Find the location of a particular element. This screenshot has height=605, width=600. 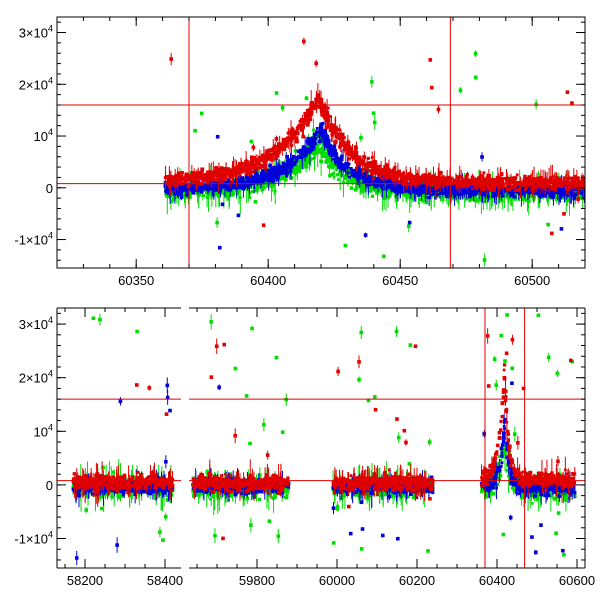

y-tick-mantissa: 2×10 is located at coordinates (33, 84).